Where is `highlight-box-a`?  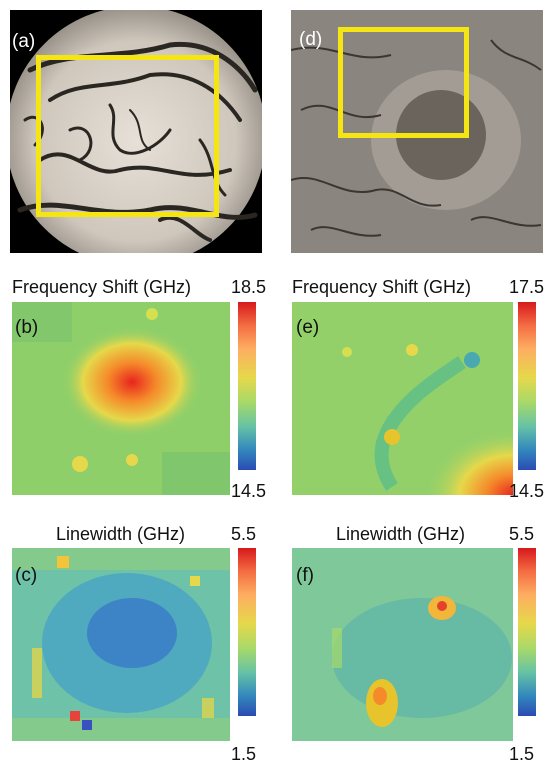 highlight-box-a is located at coordinates (127, 136).